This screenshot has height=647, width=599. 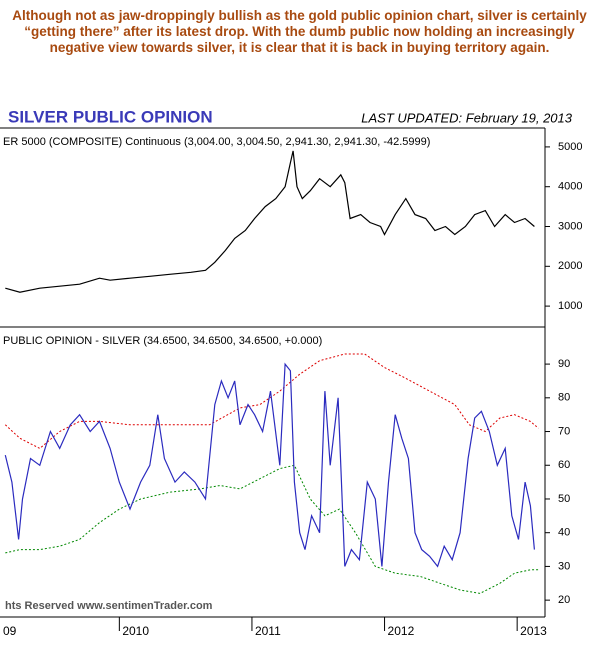 I want to click on x-tick-label: 2012, so click(x=401, y=631).